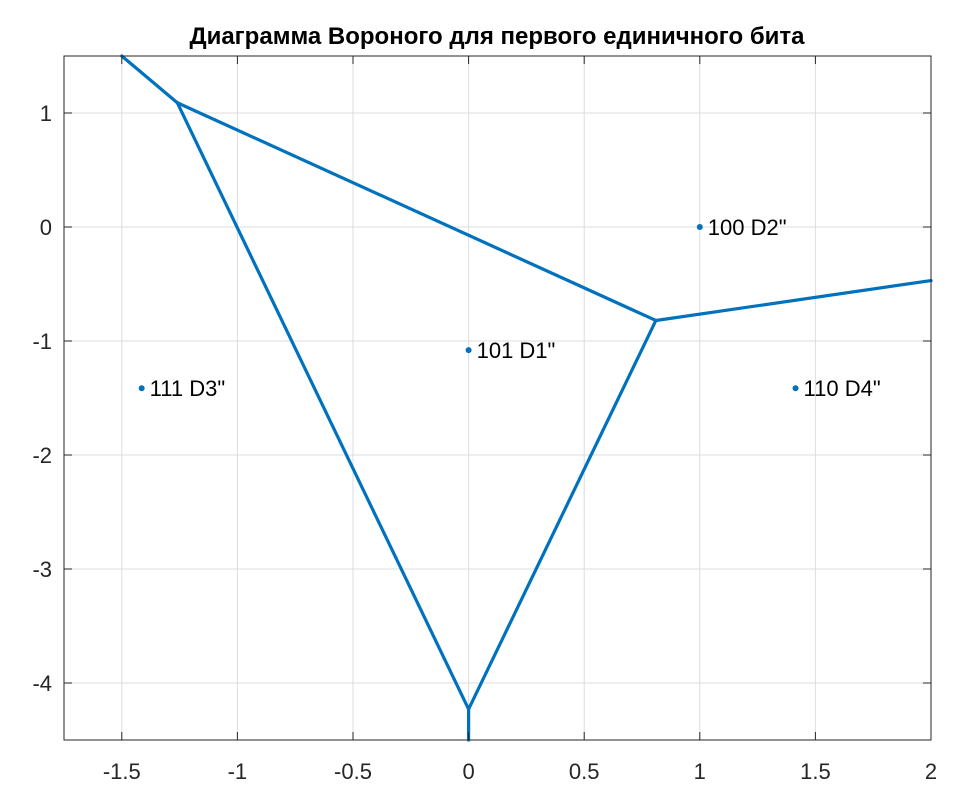 The image size is (975, 809). What do you see at coordinates (46, 113) in the screenshot?
I see `y-tick-label: 1` at bounding box center [46, 113].